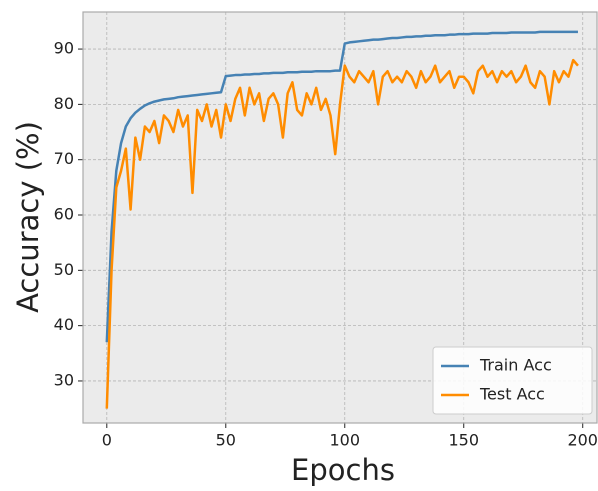 The height and width of the screenshot is (491, 598). What do you see at coordinates (64, 269) in the screenshot?
I see `y-tick-label: 50` at bounding box center [64, 269].